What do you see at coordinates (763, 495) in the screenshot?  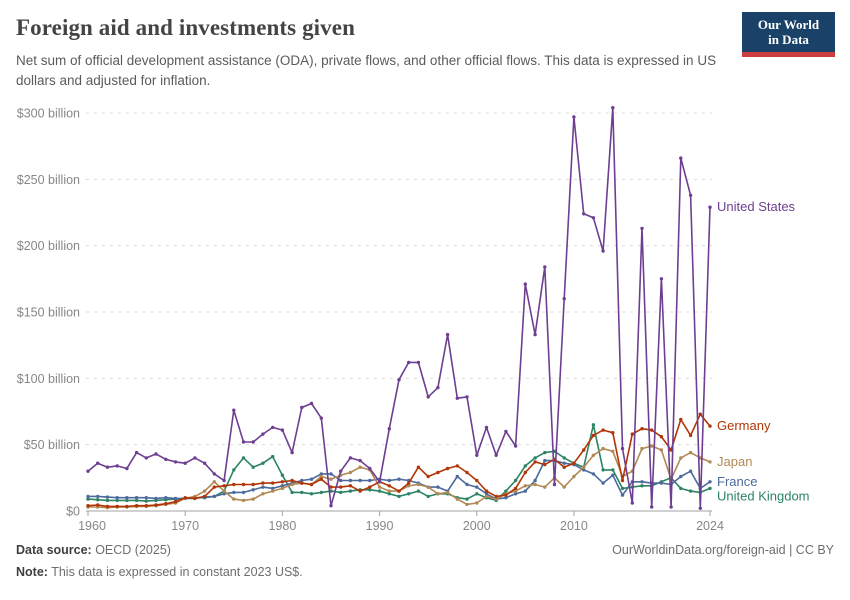 I see `series-label-united-kingdom: United Kingdom` at bounding box center [763, 495].